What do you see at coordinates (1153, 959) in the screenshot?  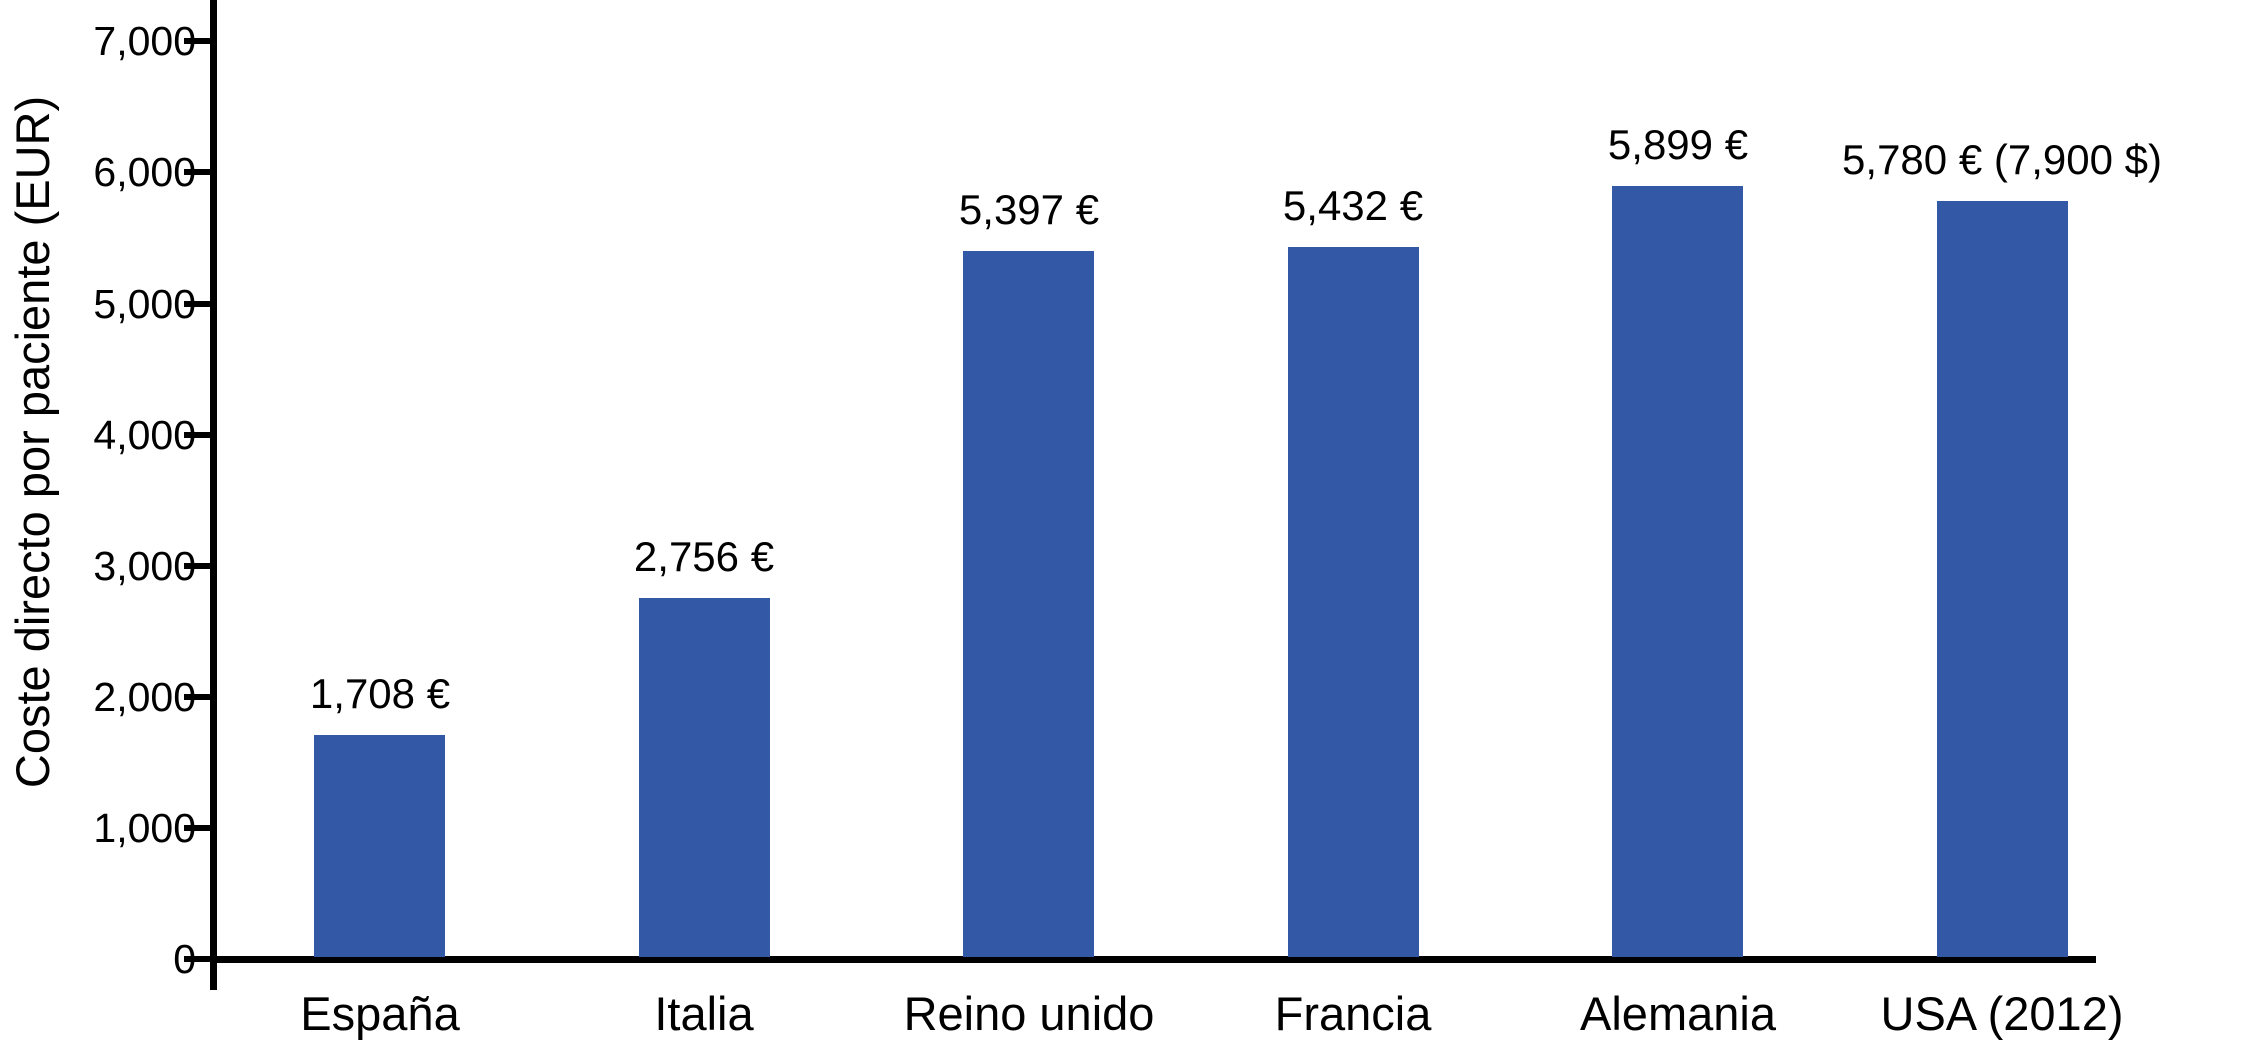 I see `x-axis-line` at bounding box center [1153, 959].